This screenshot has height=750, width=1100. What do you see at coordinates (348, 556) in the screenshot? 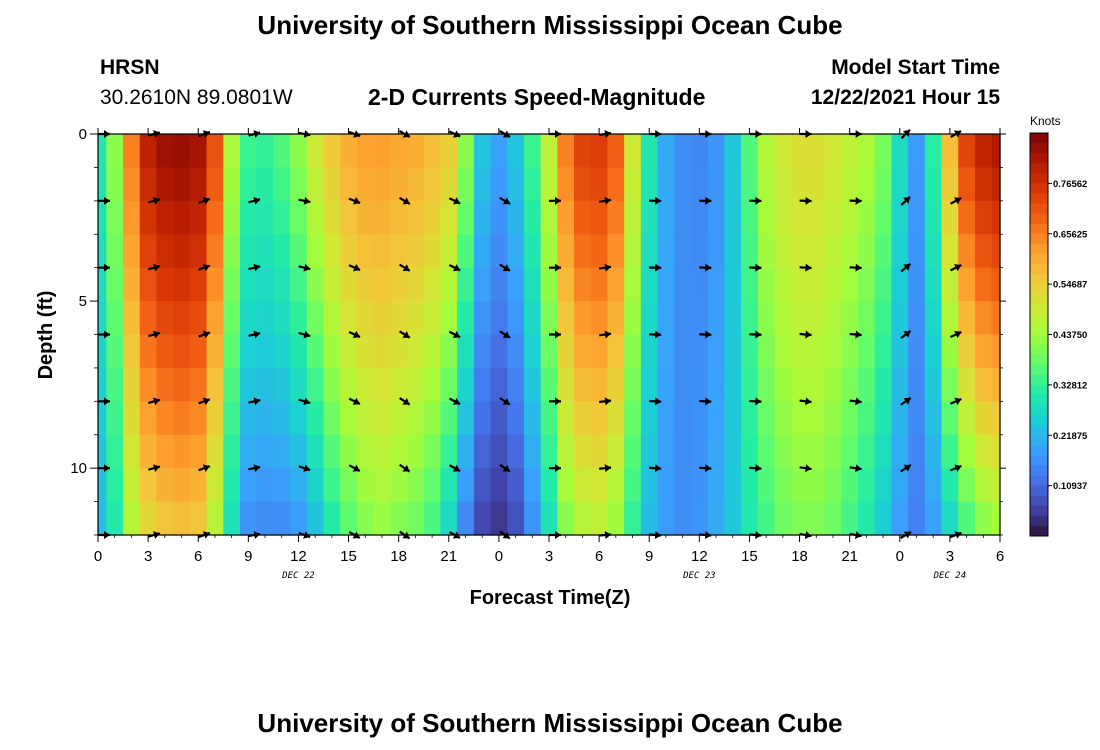
I see `x-tick-label: 15` at bounding box center [348, 556].